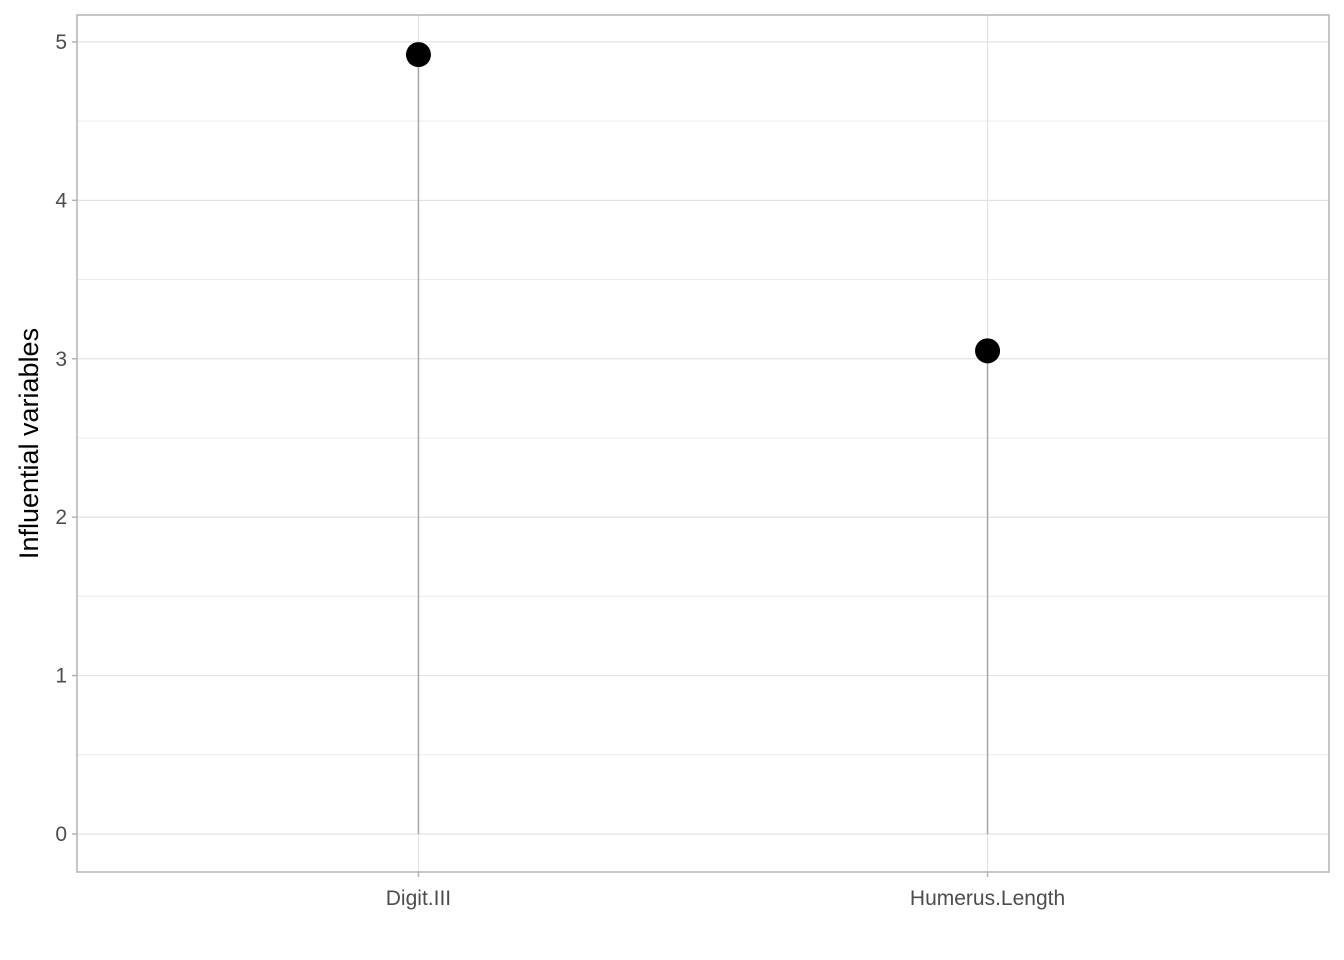  Describe the element at coordinates (61, 42) in the screenshot. I see `y-tick-label: 5` at that location.